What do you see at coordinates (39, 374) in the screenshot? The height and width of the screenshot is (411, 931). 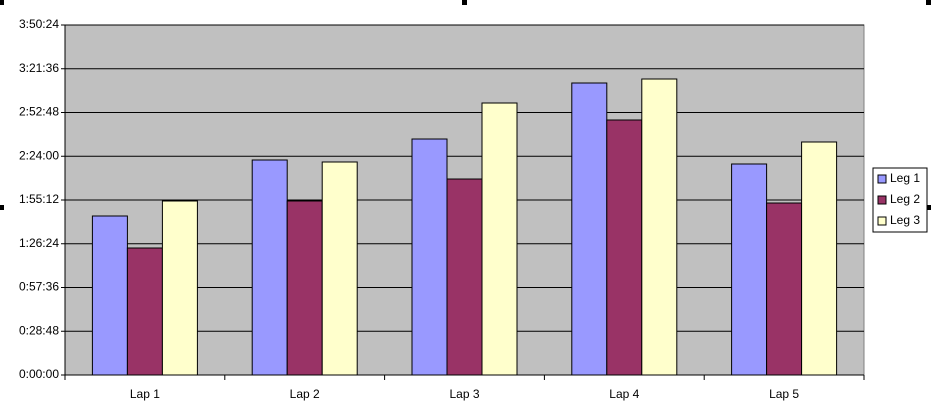 I see `y-tick-label: 0:00:00` at bounding box center [39, 374].